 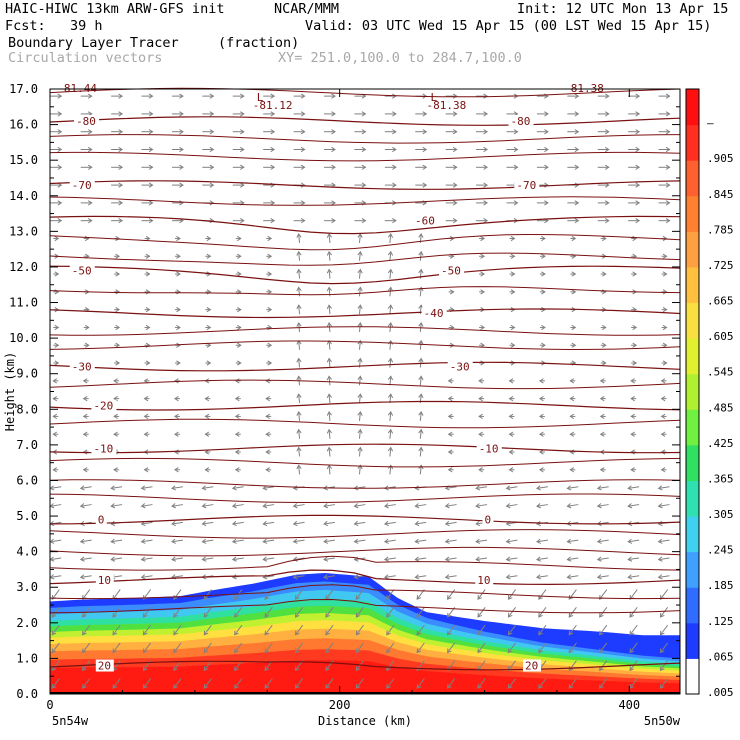 I want to click on contour-label: -40, so click(x=434, y=313).